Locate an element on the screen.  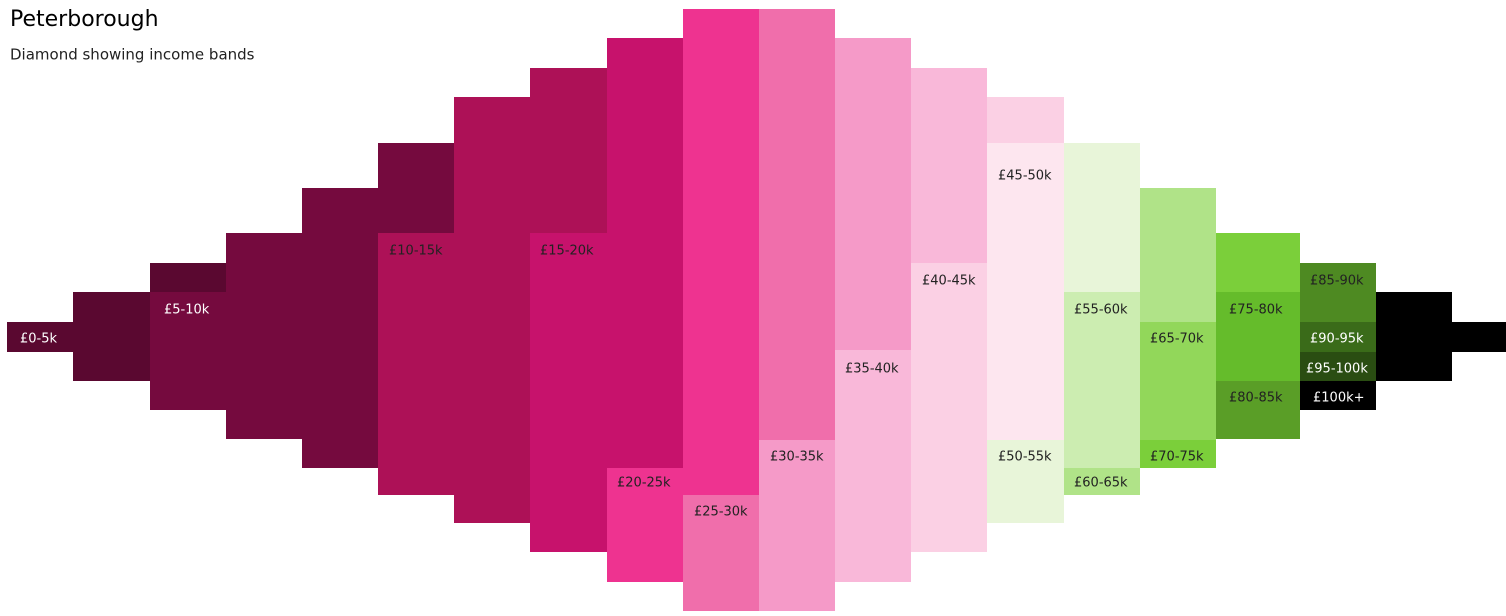
band-label: £95-100k is located at coordinates (1337, 369).